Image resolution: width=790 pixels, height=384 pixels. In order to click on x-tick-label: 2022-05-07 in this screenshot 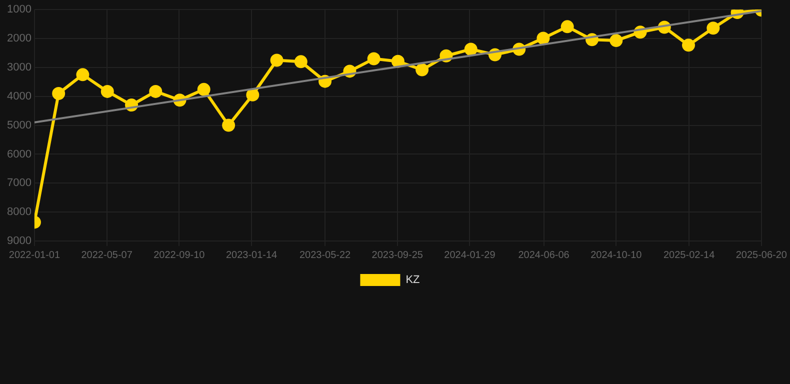, I will do `click(107, 255)`.